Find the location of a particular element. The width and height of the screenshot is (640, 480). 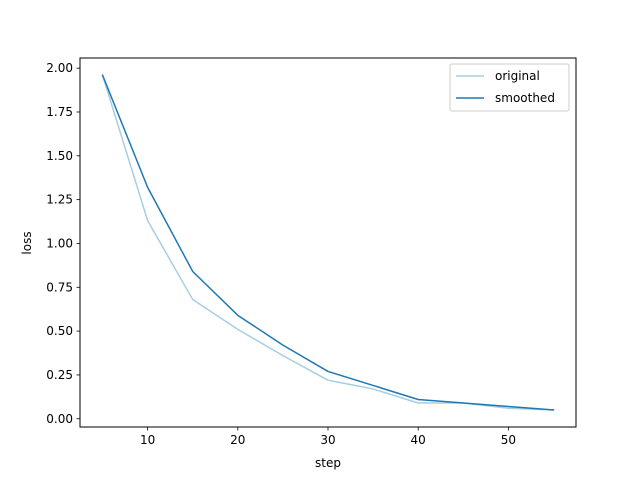

y-axis-ticks: 0.00 0.25 0.50 0.75 1.00 1.25 1.50 1.75 2.00 is located at coordinates (63, 243).